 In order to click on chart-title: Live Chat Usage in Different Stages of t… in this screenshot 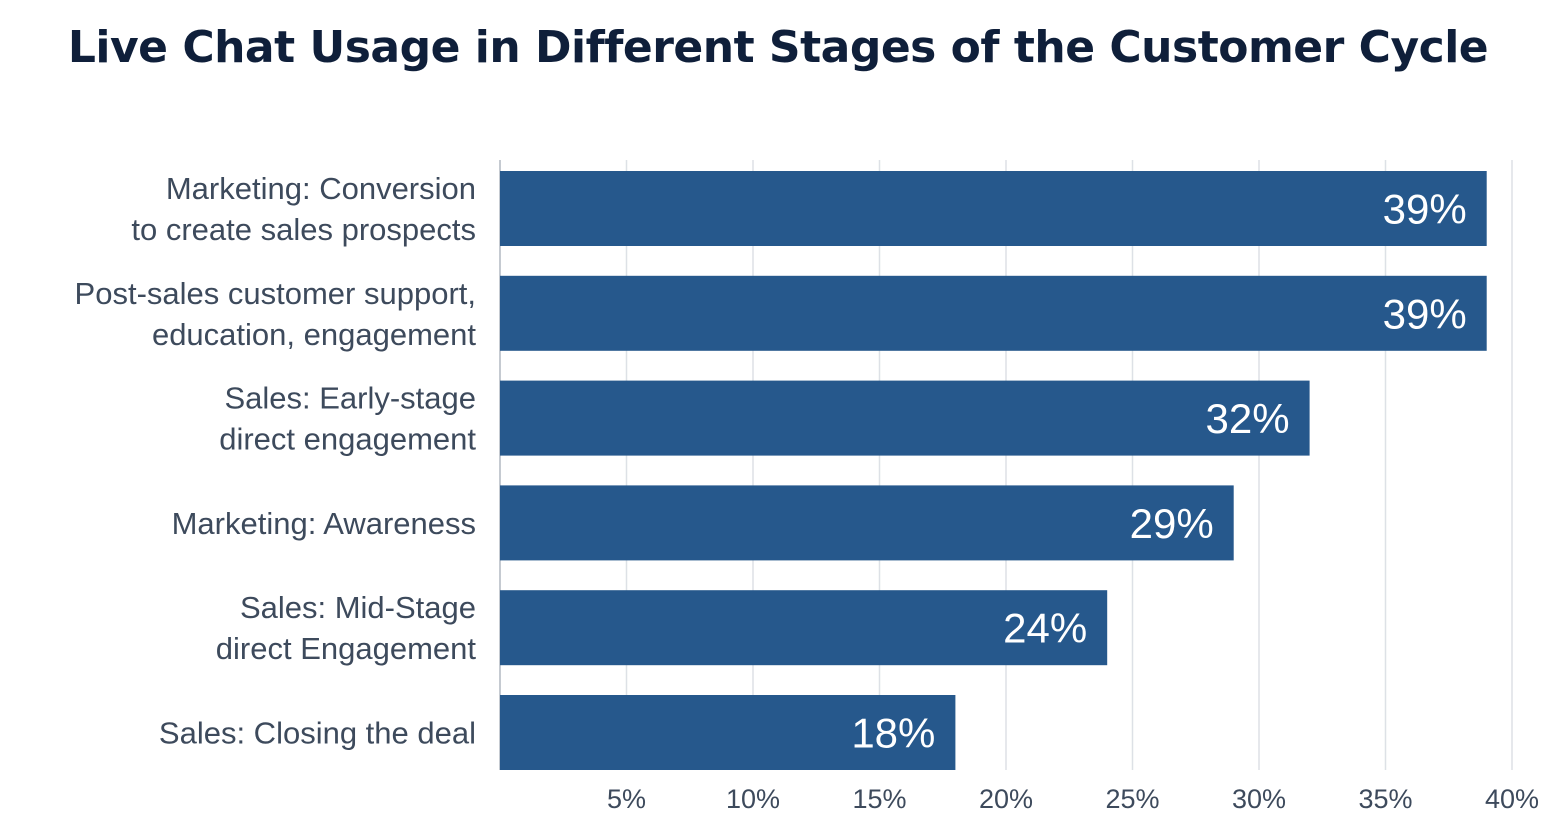, I will do `click(778, 47)`.